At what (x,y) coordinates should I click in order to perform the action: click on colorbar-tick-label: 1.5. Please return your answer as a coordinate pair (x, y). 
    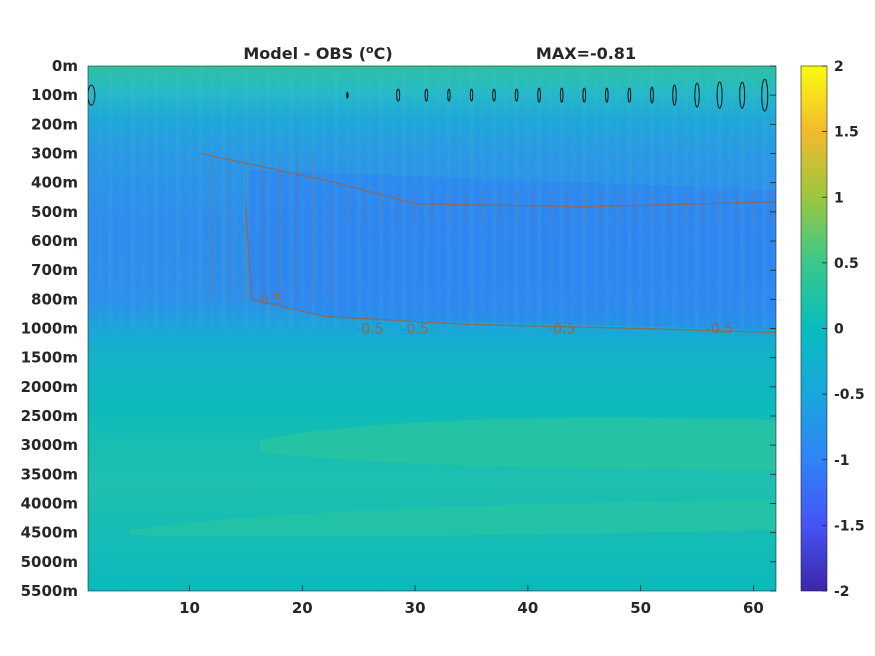
    Looking at the image, I should click on (846, 133).